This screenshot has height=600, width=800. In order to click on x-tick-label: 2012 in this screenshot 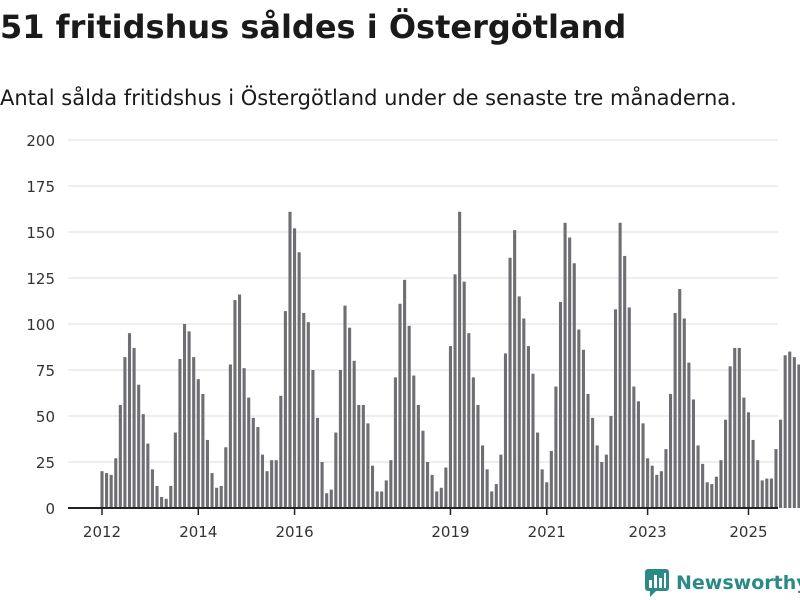, I will do `click(102, 532)`.